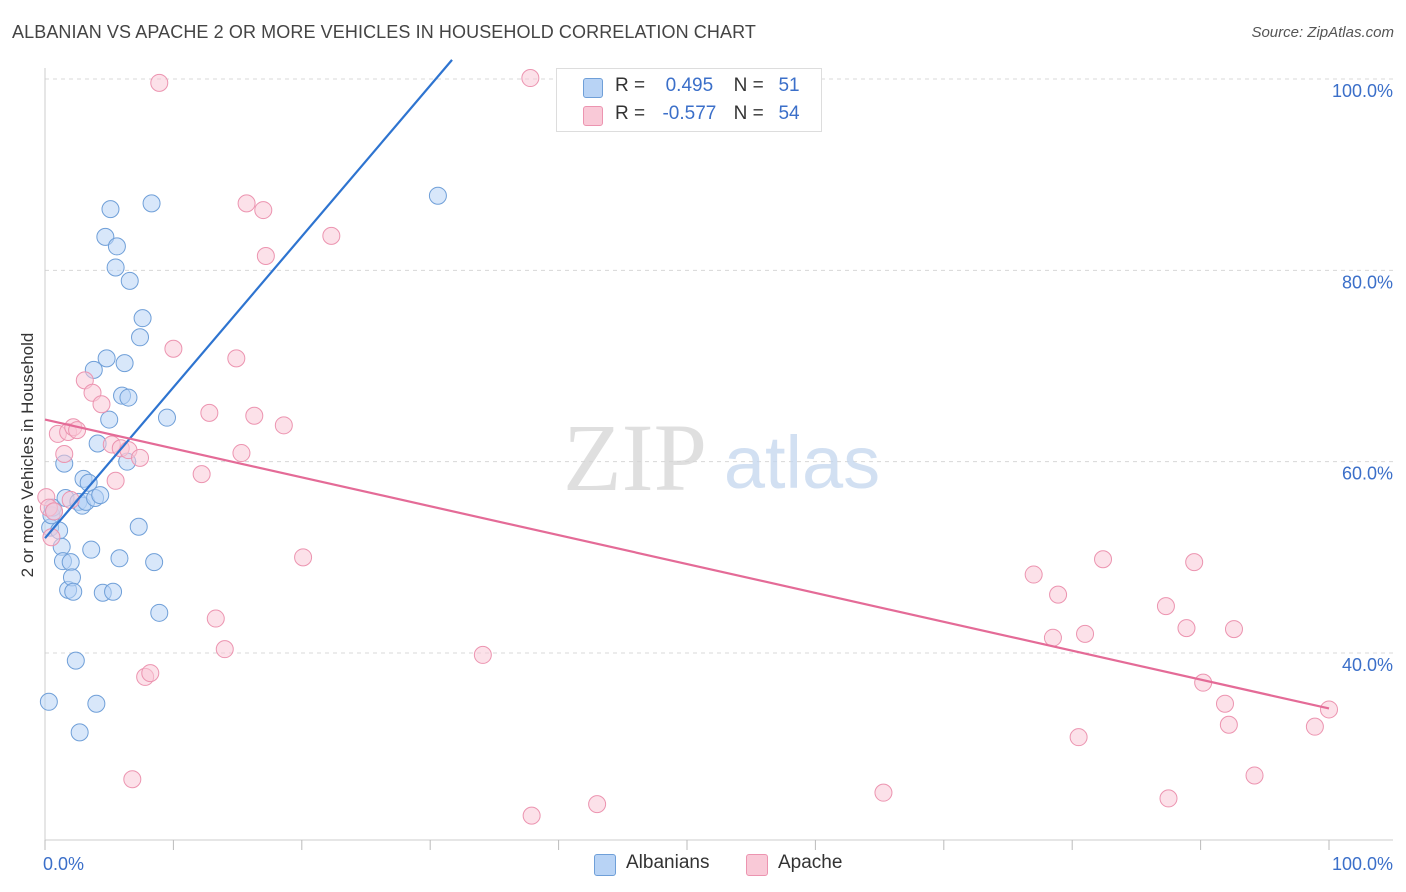 This screenshot has width=1406, height=892. I want to click on legend-r-value-albanians: 0.495, so click(689, 85).